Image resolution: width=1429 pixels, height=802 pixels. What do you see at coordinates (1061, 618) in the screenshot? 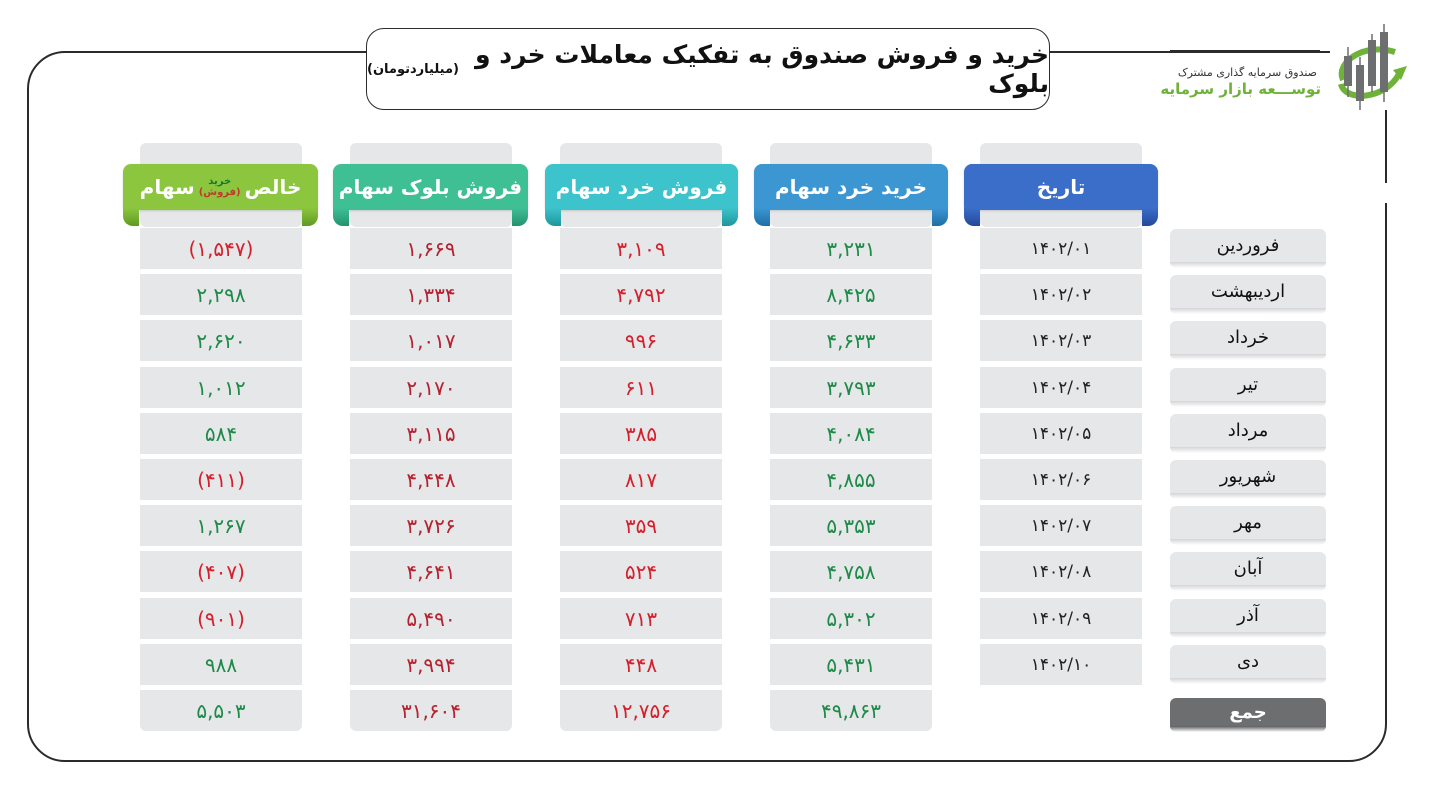
I see `table-cell-date: ۱۴۰۲/۰۹` at bounding box center [1061, 618].